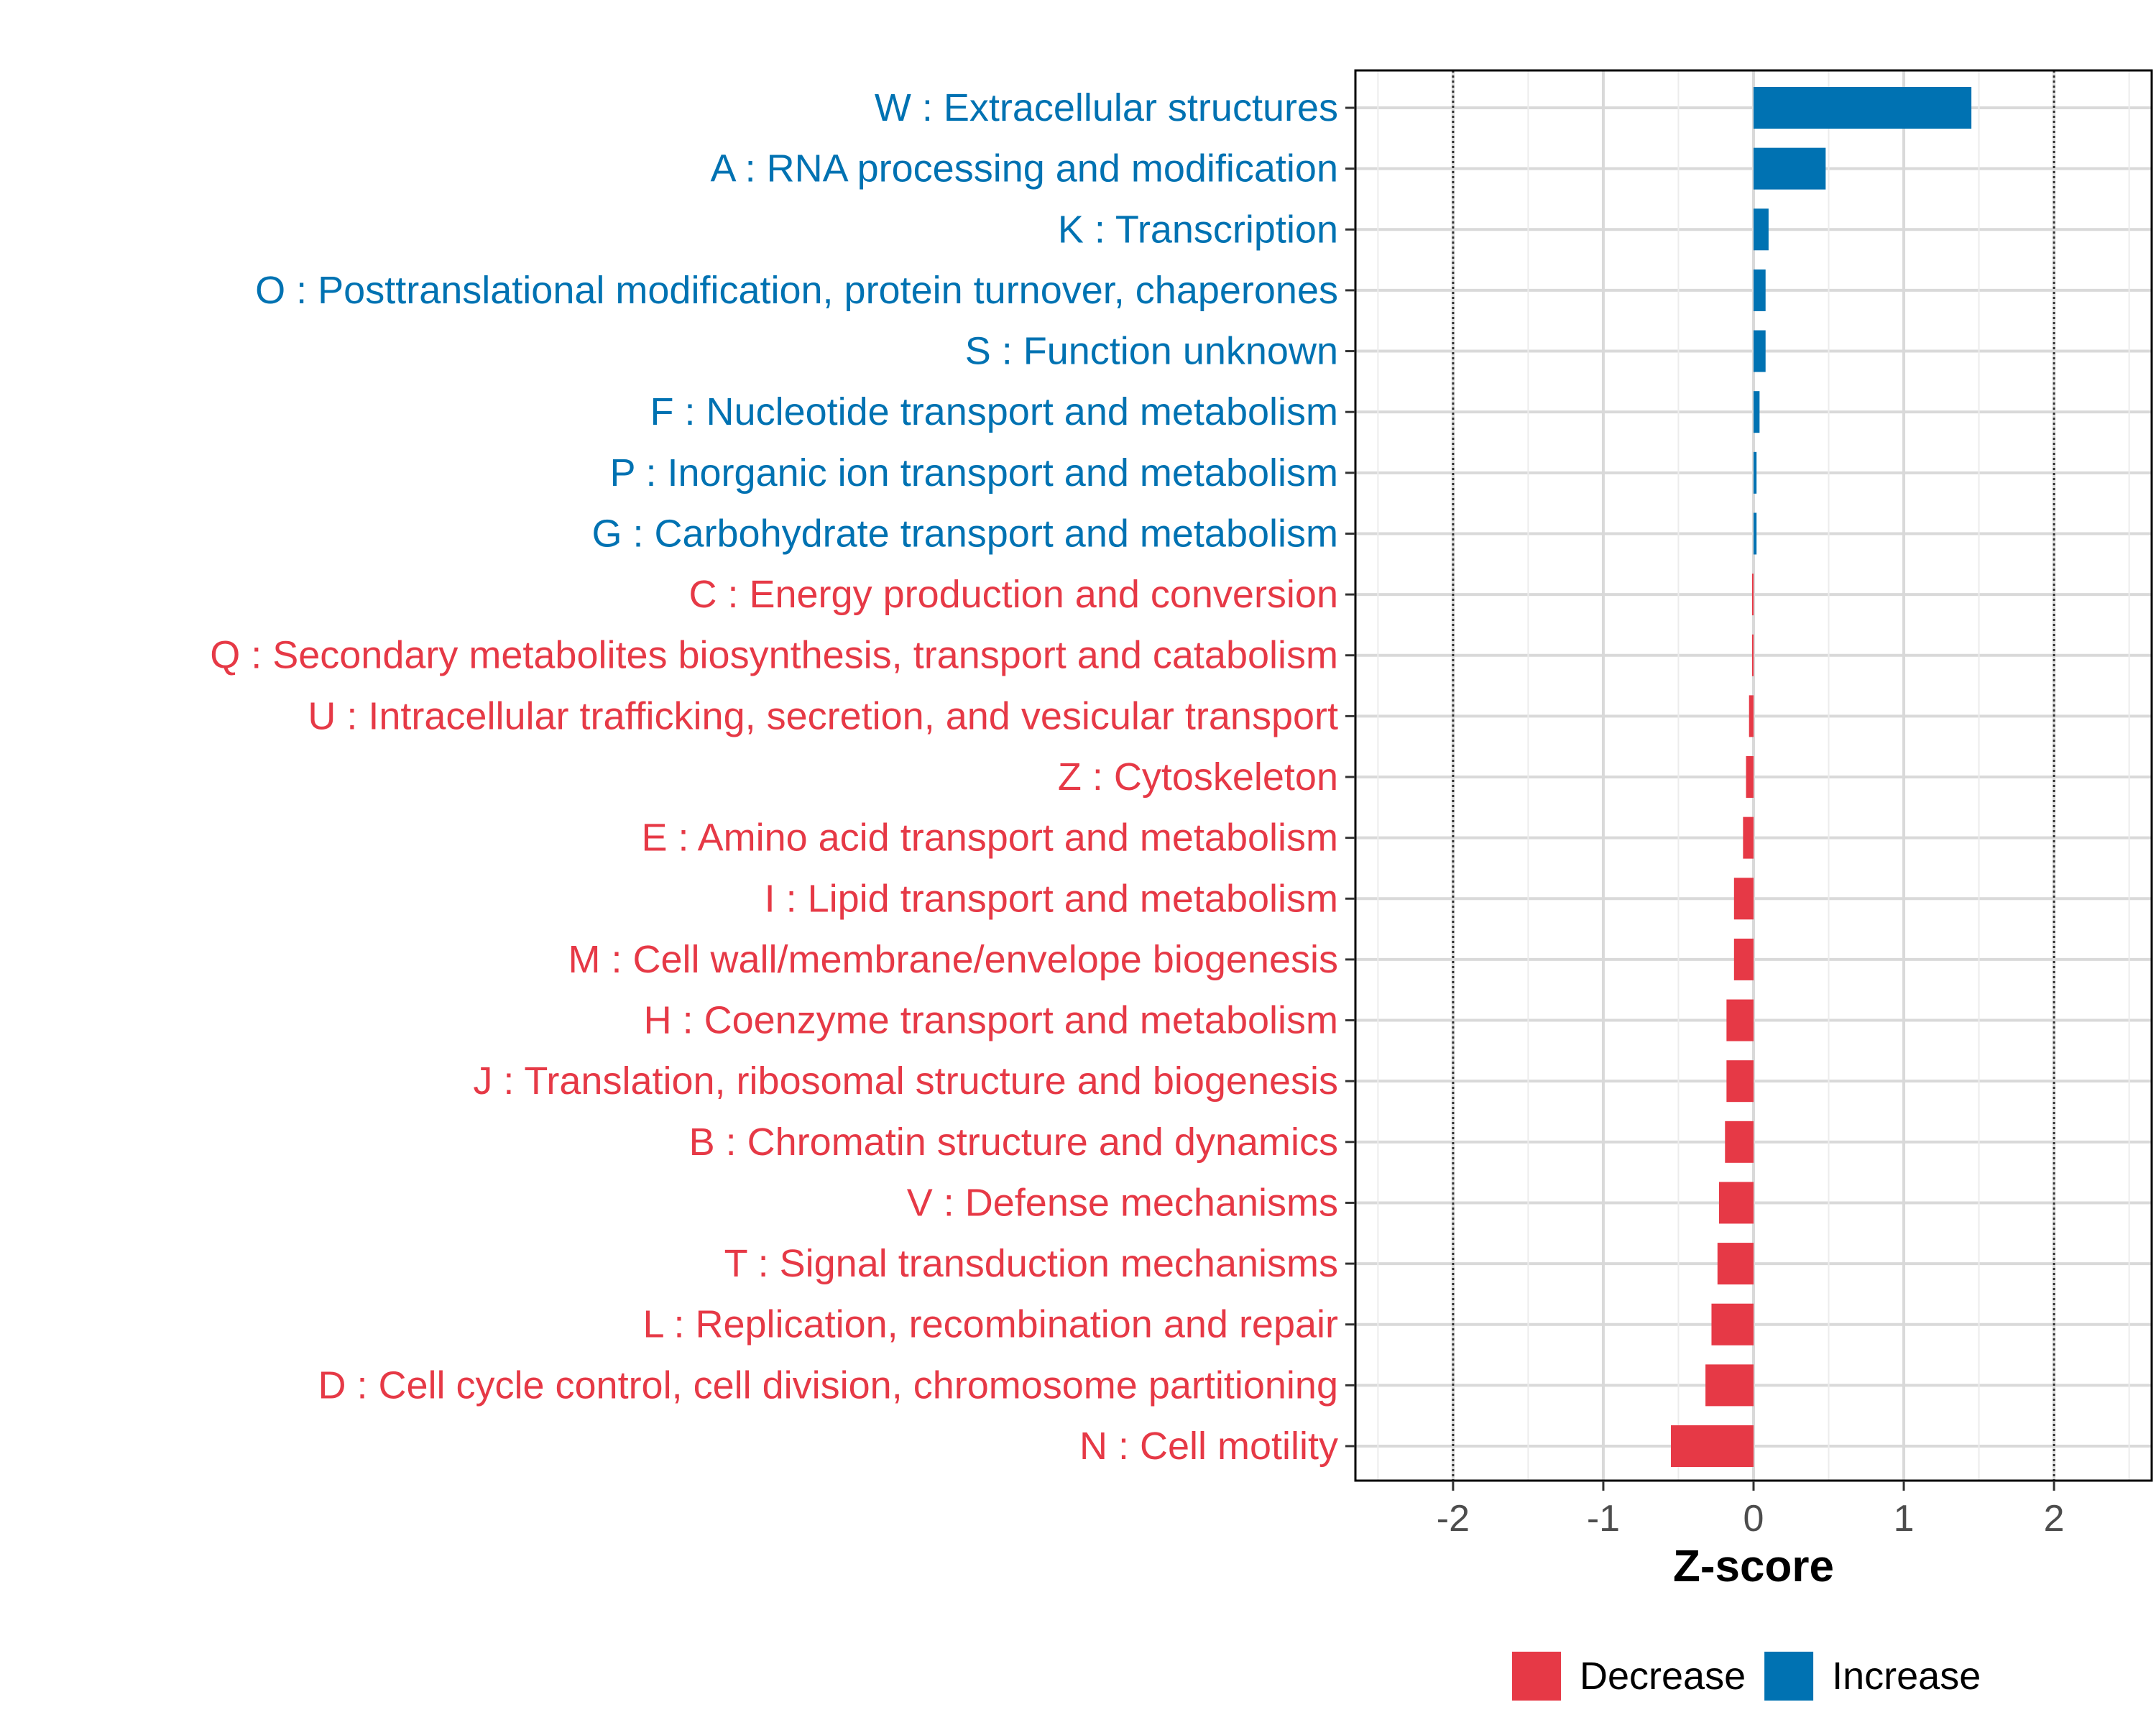 The height and width of the screenshot is (1725, 2156). I want to click on legend-label-decrease: Decrease, so click(1663, 1676).